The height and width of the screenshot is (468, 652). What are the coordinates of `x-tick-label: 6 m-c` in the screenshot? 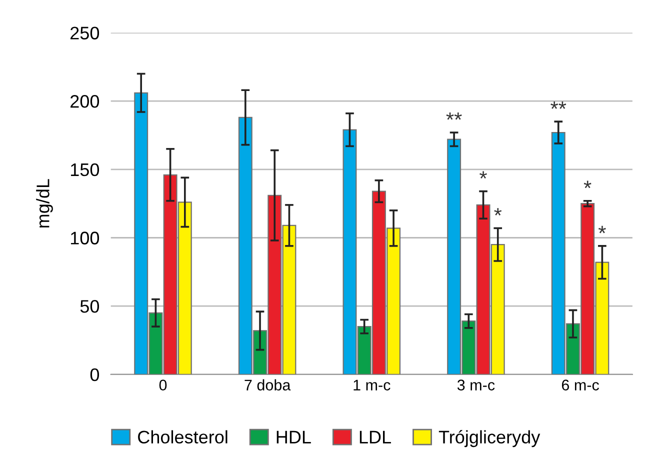 It's located at (580, 385).